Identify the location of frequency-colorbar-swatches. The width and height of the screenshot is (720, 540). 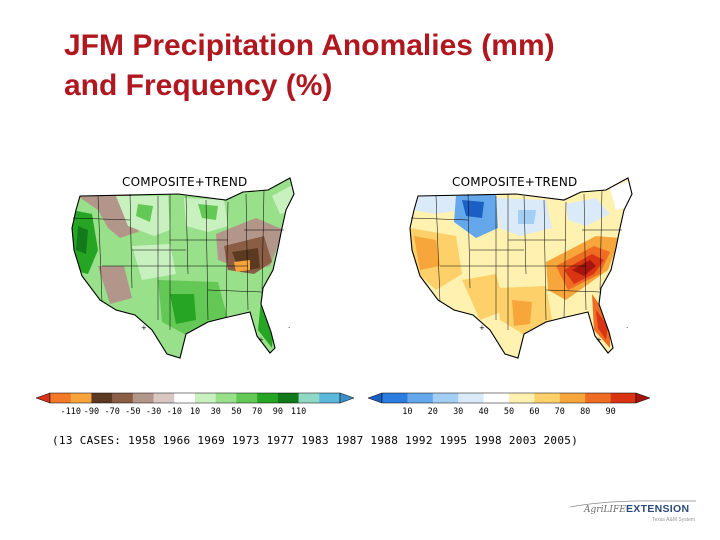
(509, 398).